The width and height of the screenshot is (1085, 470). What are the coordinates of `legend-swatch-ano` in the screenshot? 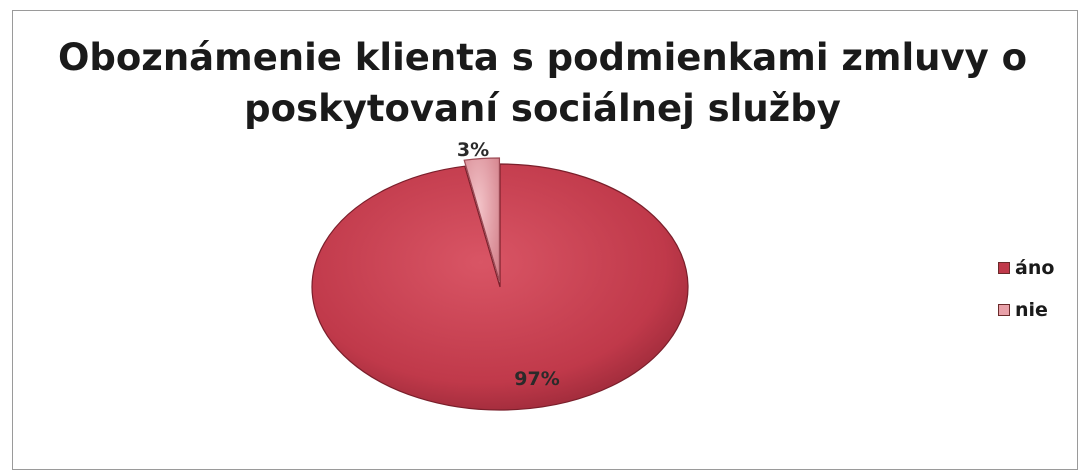 It's located at (1004, 268).